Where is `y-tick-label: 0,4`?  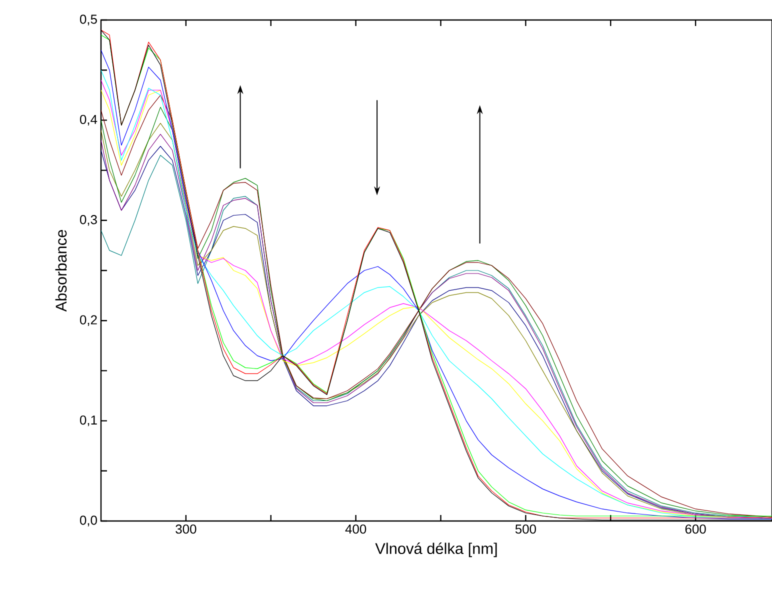 y-tick-label: 0,4 is located at coordinates (89, 120).